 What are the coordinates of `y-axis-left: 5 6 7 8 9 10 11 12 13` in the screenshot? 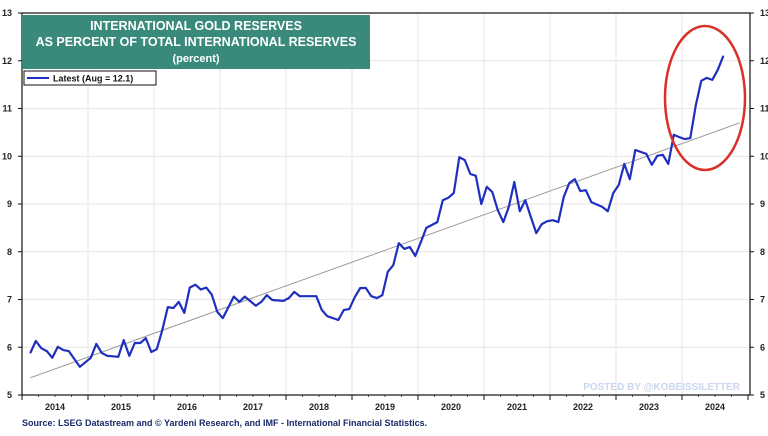 It's located at (12, 204).